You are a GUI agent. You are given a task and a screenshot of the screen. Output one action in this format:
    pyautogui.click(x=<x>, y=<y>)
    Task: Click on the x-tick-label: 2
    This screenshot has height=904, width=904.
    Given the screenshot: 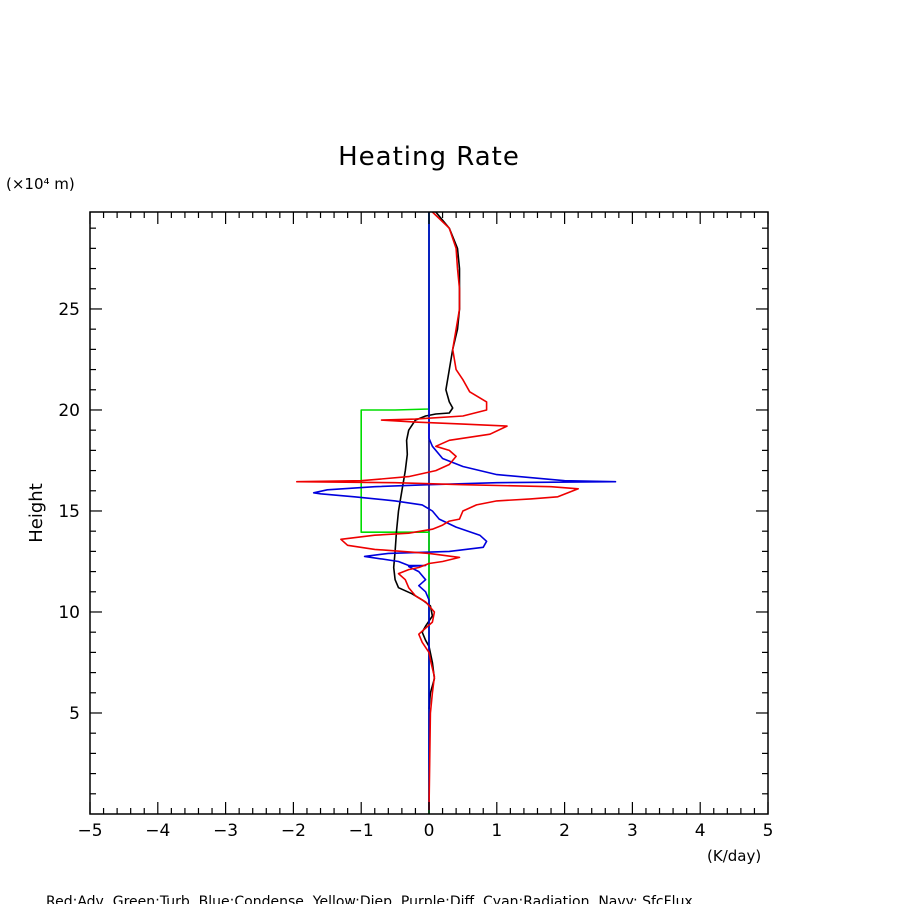 What is the action you would take?
    pyautogui.click(x=564, y=831)
    